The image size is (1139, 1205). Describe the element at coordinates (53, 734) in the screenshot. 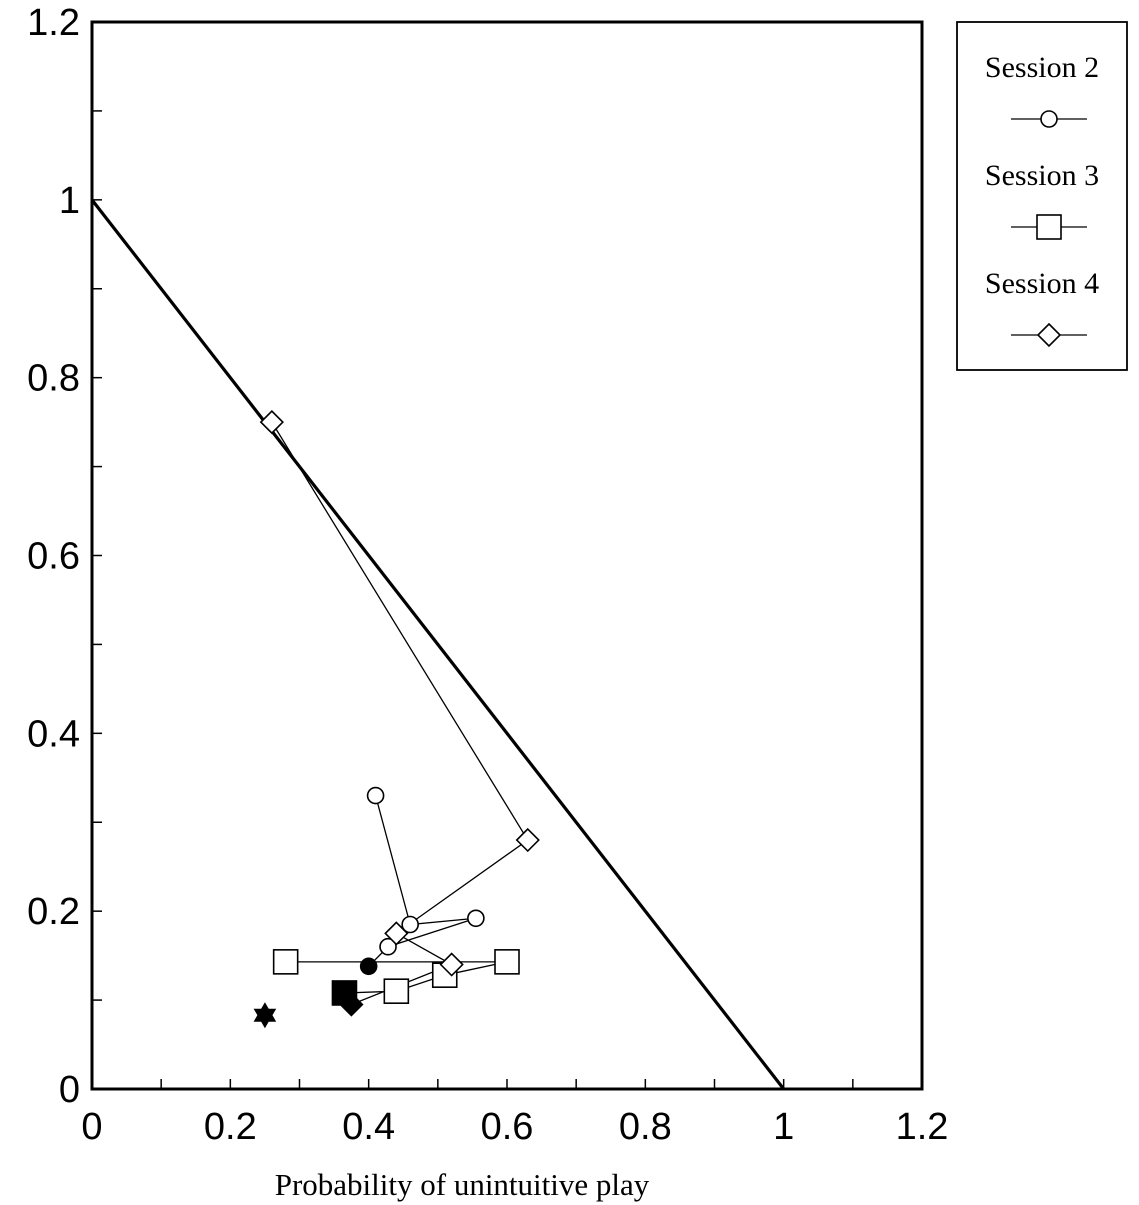

I see `y-tick-label: 0.4` at that location.